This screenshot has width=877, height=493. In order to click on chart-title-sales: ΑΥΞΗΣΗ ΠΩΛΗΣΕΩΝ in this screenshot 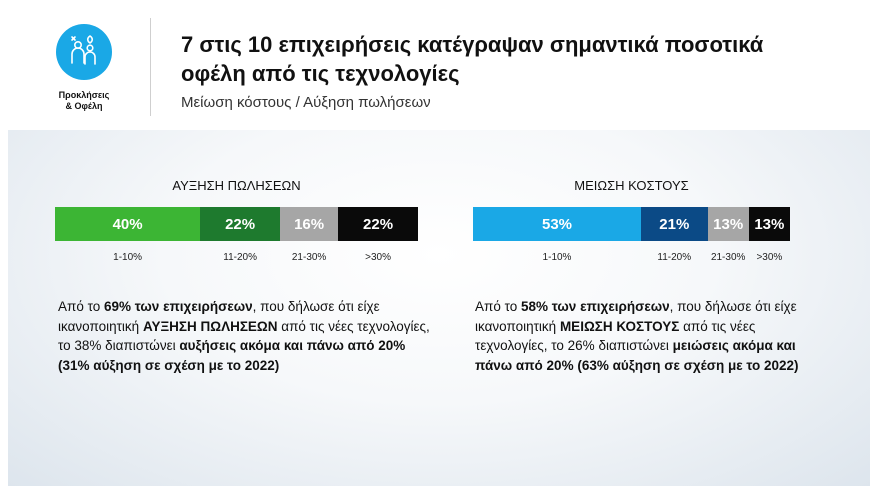, I will do `click(236, 185)`.